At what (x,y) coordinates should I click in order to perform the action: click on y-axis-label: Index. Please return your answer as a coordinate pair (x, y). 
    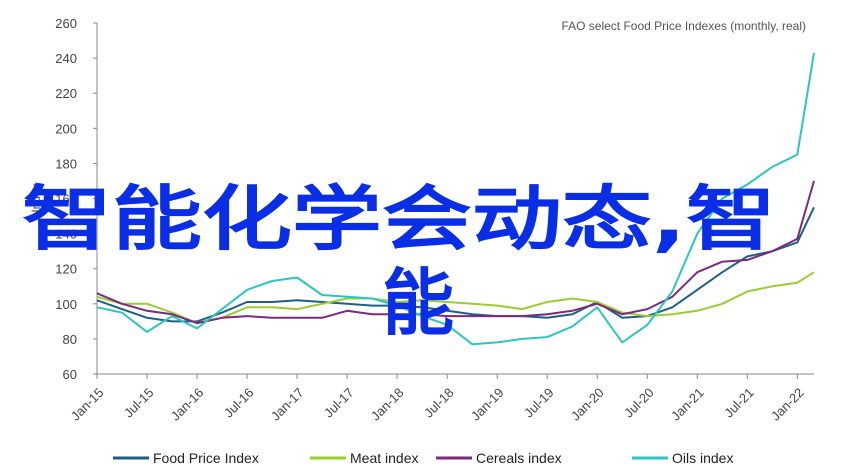
    Looking at the image, I should click on (36, 197).